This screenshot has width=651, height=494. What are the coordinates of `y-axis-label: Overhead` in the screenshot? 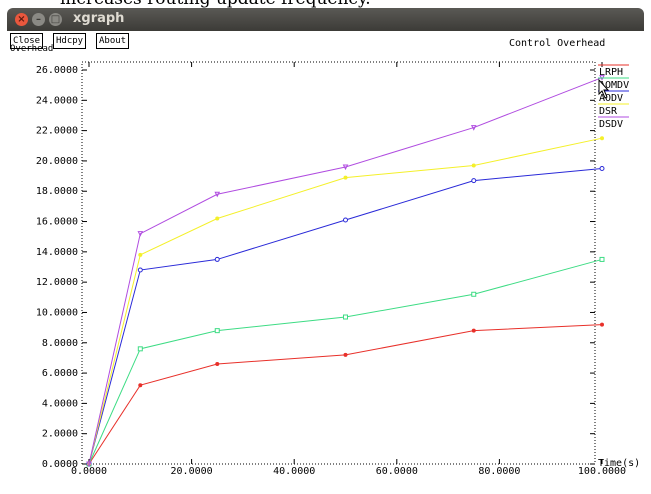 It's located at (32, 49).